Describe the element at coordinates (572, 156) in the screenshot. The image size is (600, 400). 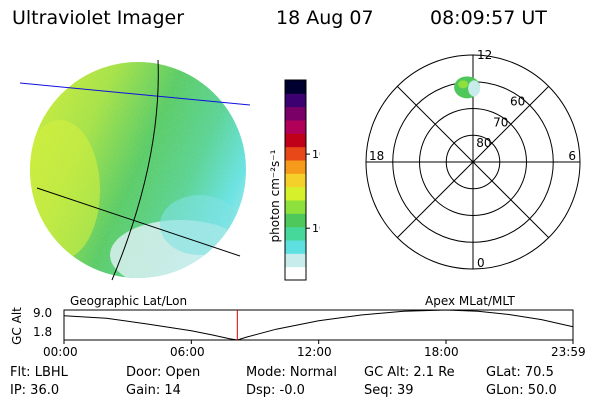
I see `polar-mlt-label: 6` at that location.